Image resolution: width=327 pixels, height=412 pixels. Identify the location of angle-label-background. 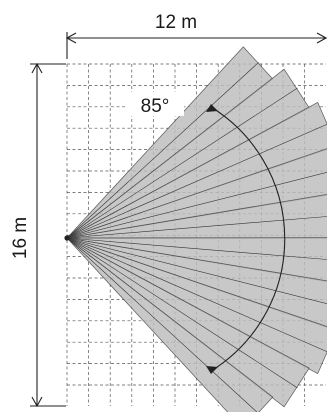
(155, 104).